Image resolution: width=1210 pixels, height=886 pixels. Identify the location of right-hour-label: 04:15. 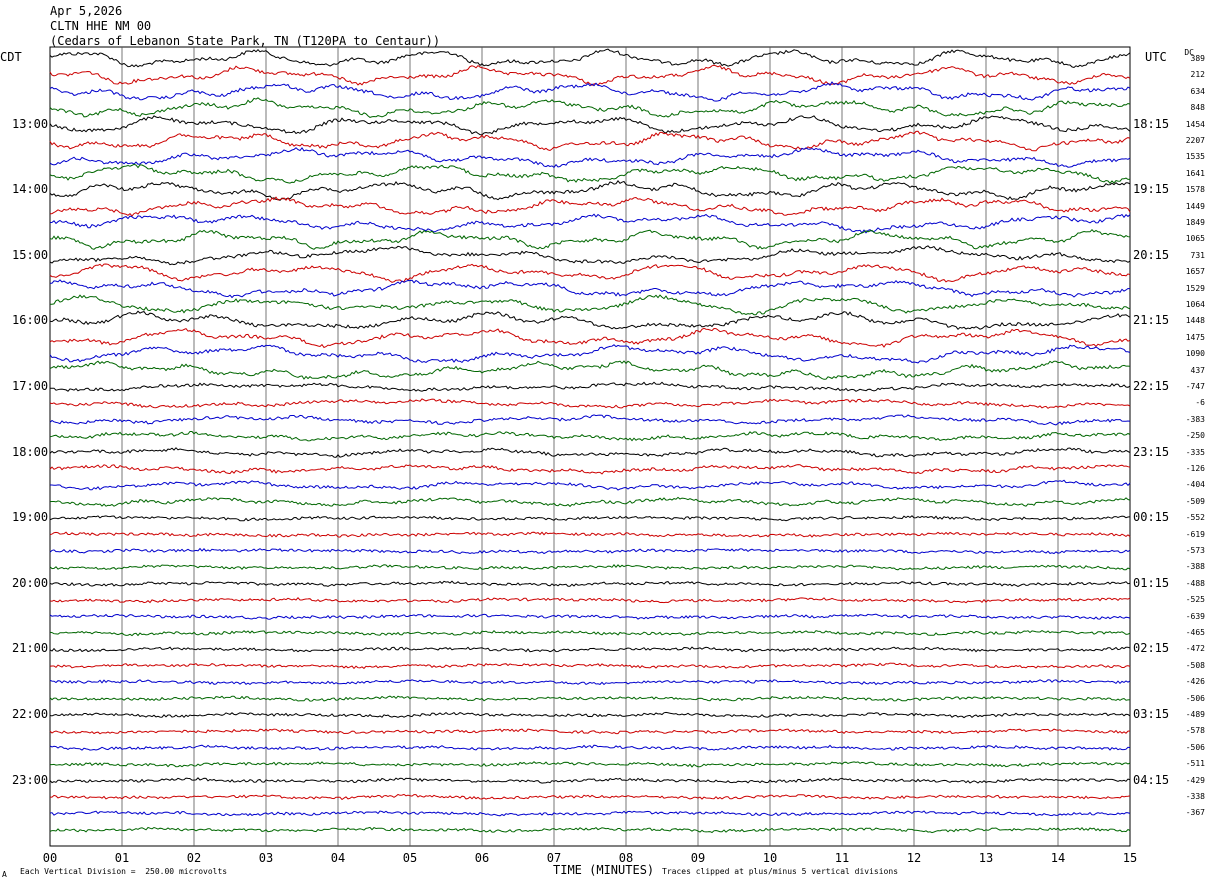
(1151, 779).